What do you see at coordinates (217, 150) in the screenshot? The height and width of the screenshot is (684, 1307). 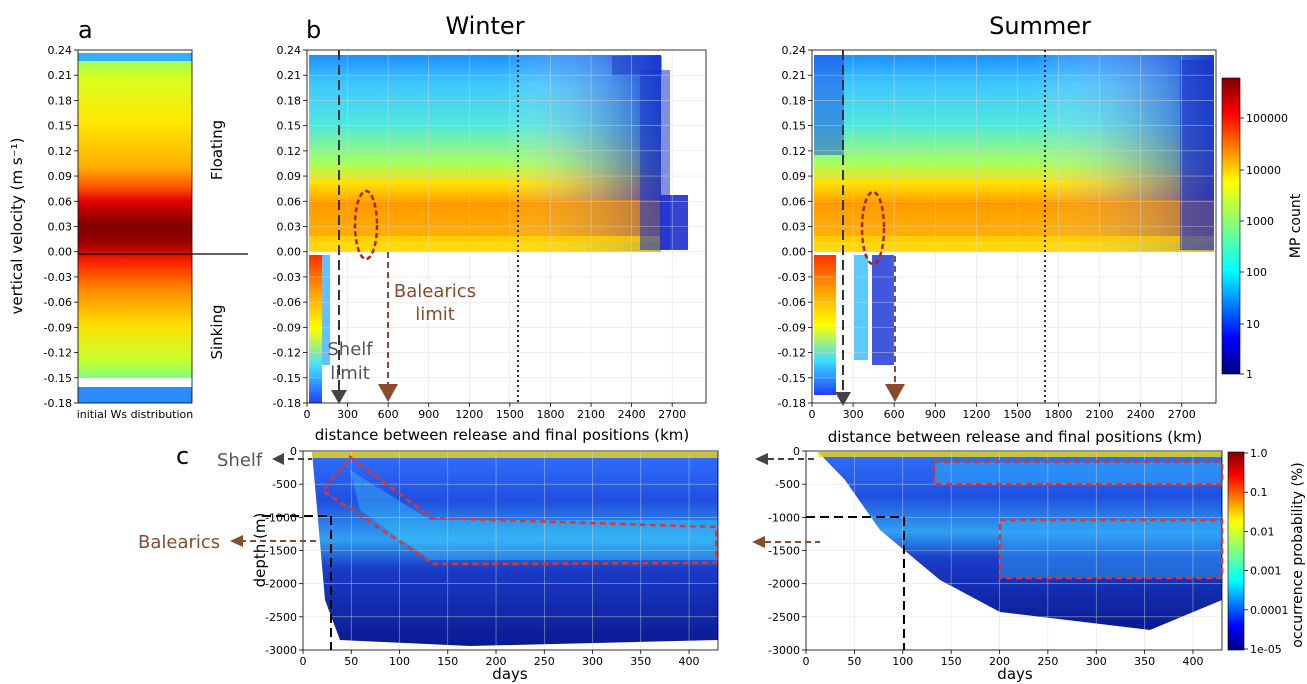 I see `floating-label: Floating` at bounding box center [217, 150].